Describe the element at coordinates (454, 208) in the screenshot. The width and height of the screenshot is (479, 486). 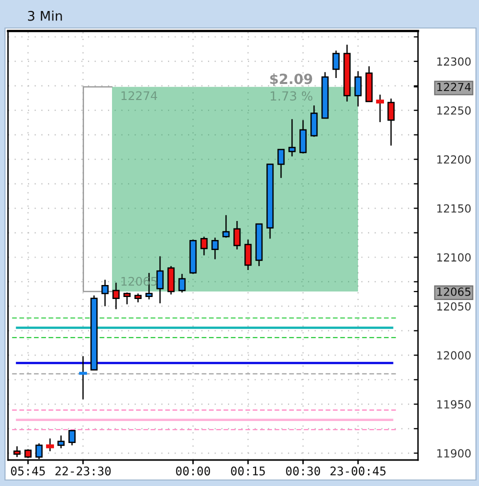
I see `y-tick-label: 12150` at that location.